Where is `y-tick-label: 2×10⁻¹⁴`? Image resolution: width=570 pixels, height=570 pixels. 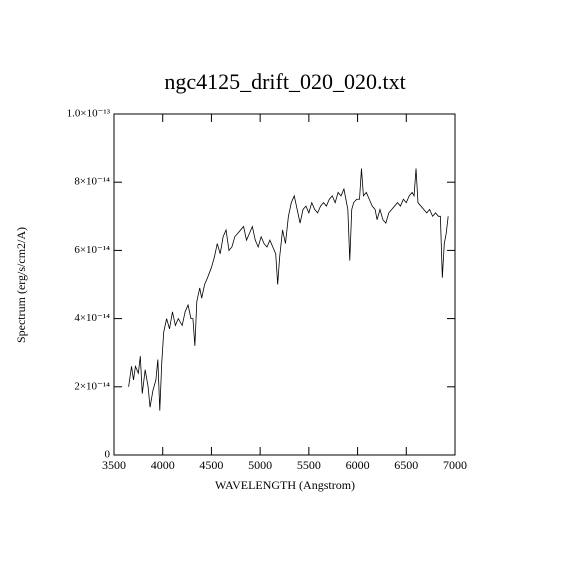
y-tick-label: 2×10⁻¹⁴ is located at coordinates (92, 386).